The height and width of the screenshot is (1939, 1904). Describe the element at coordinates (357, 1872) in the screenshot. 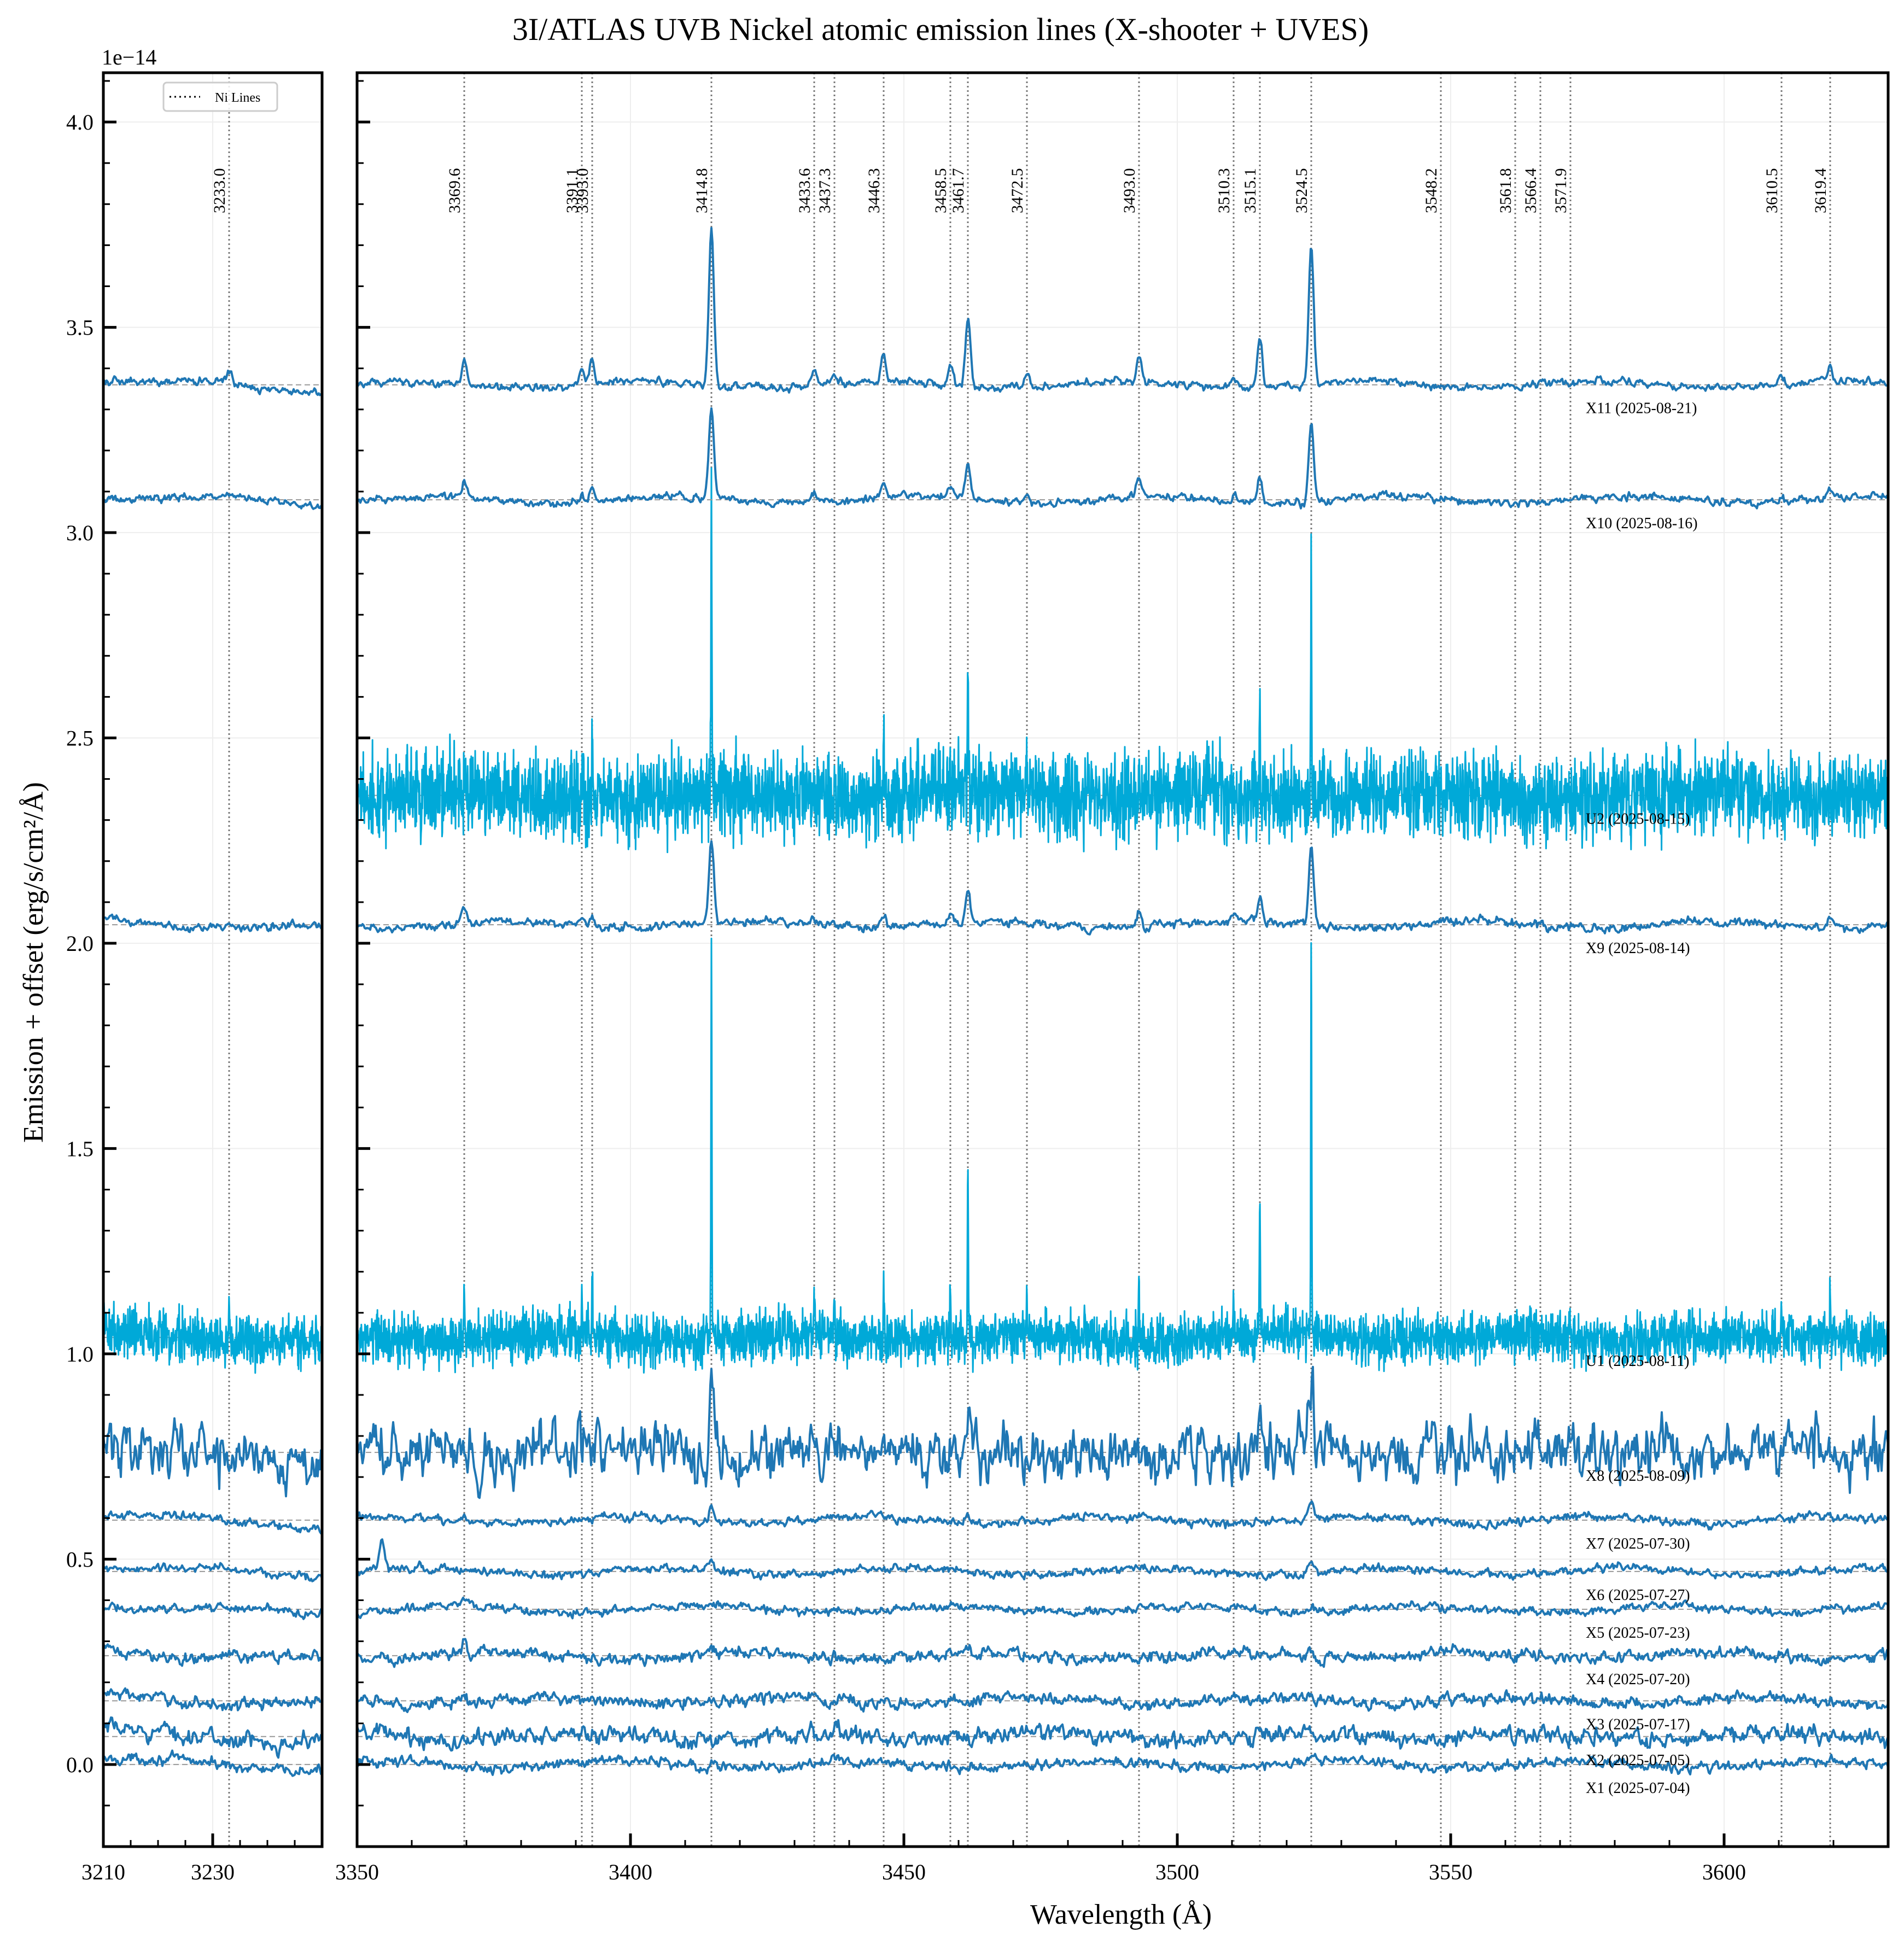

I see `x-tick-label: 3350` at that location.